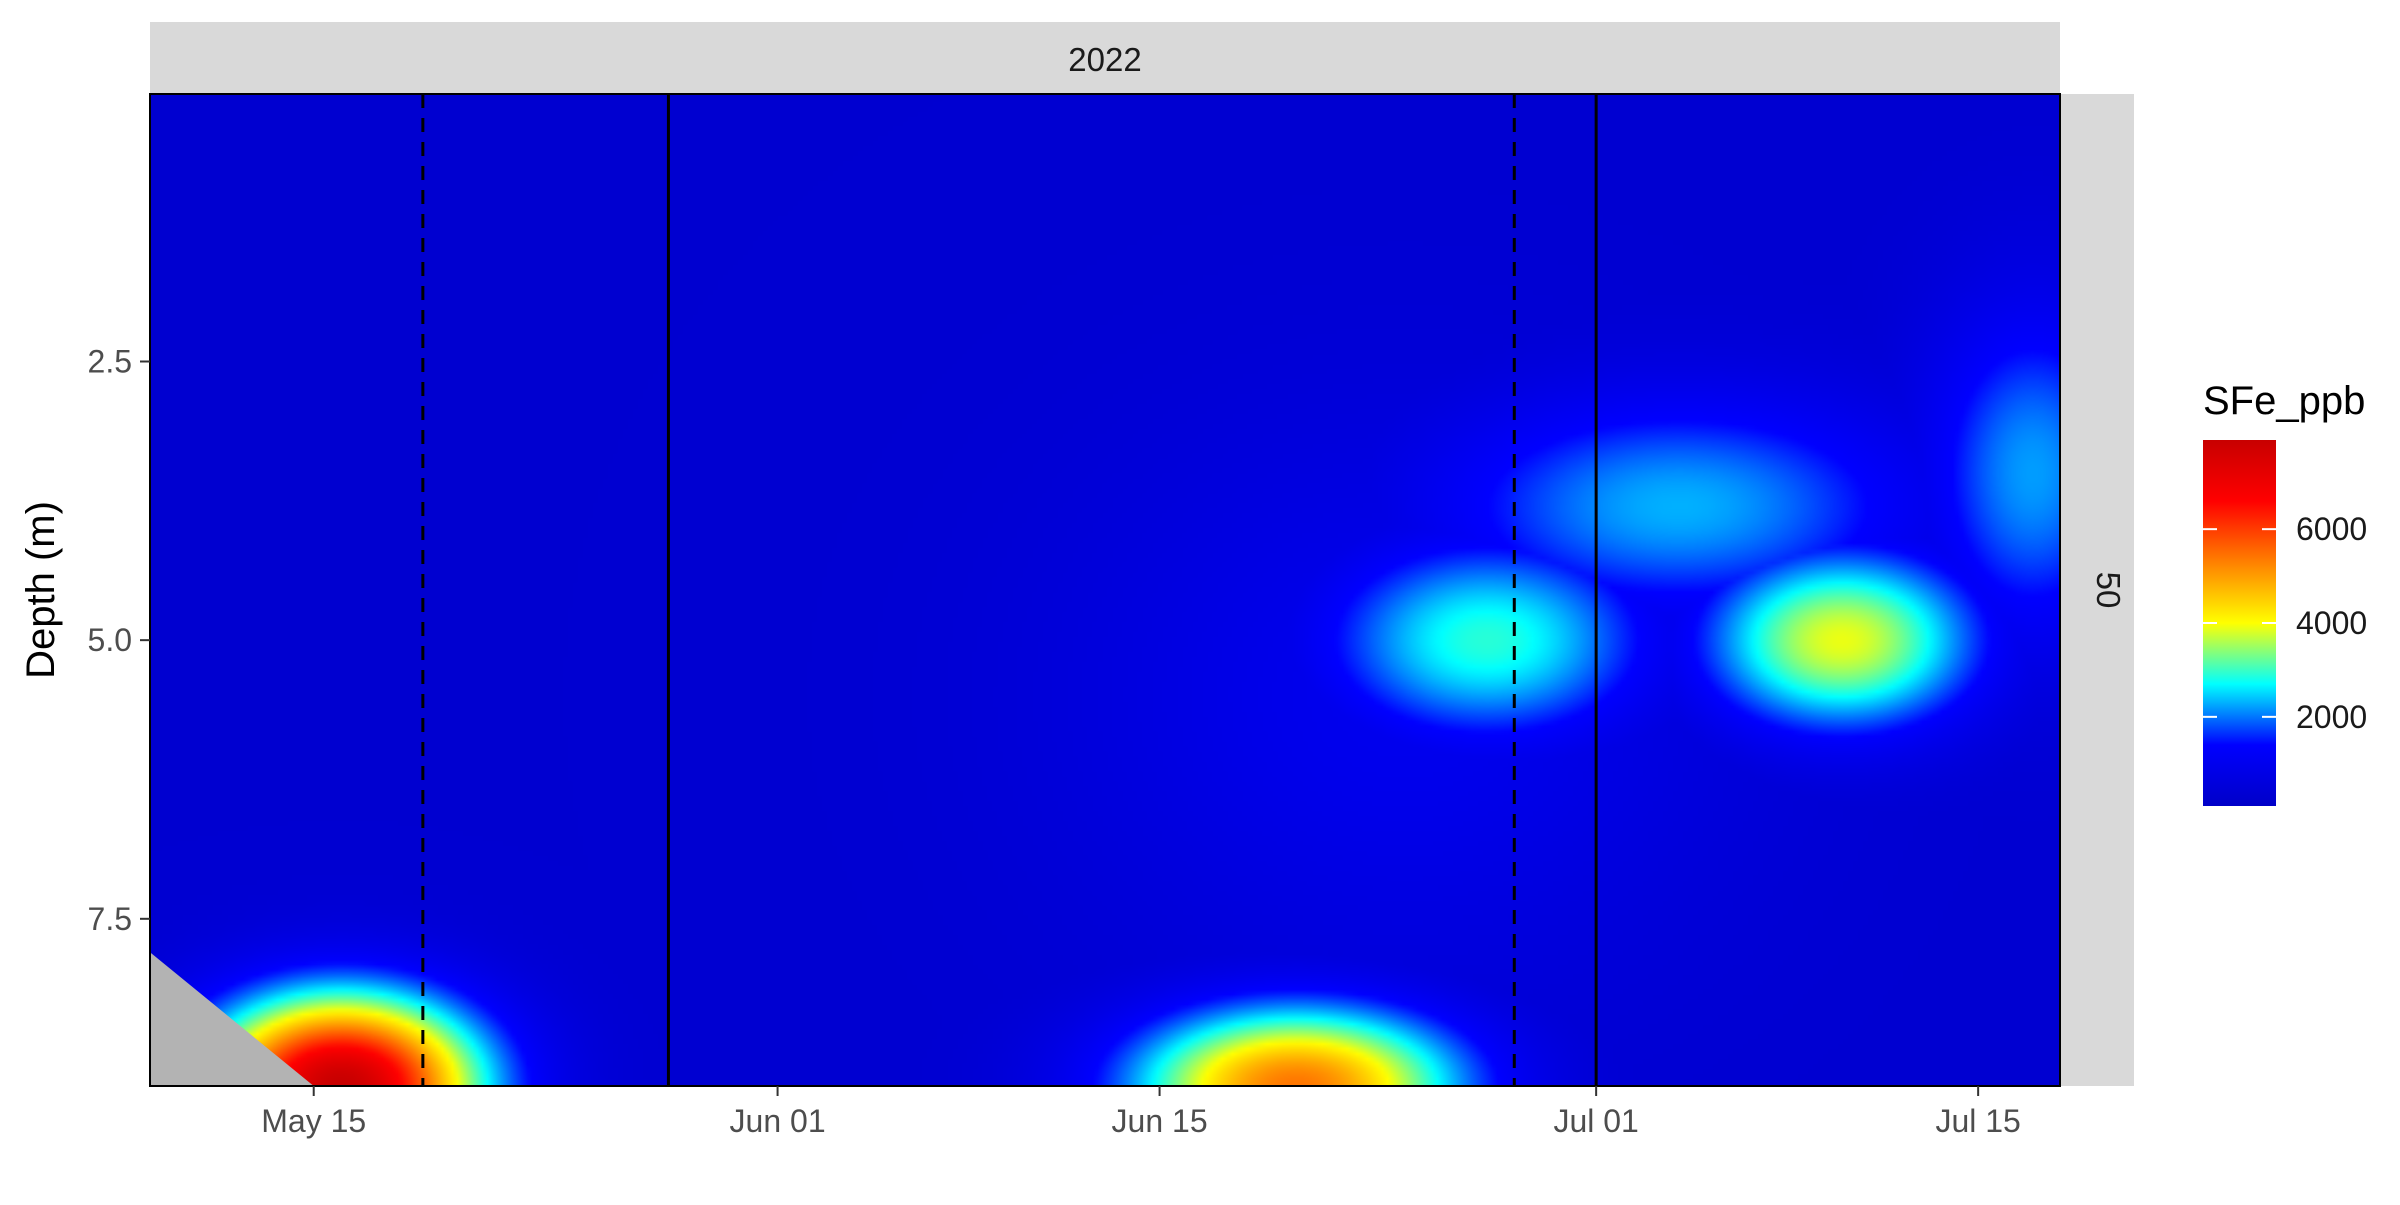 Image resolution: width=2400 pixels, height=1205 pixels. What do you see at coordinates (2331, 717) in the screenshot?
I see `colorbar-tick-label: 2000` at bounding box center [2331, 717].